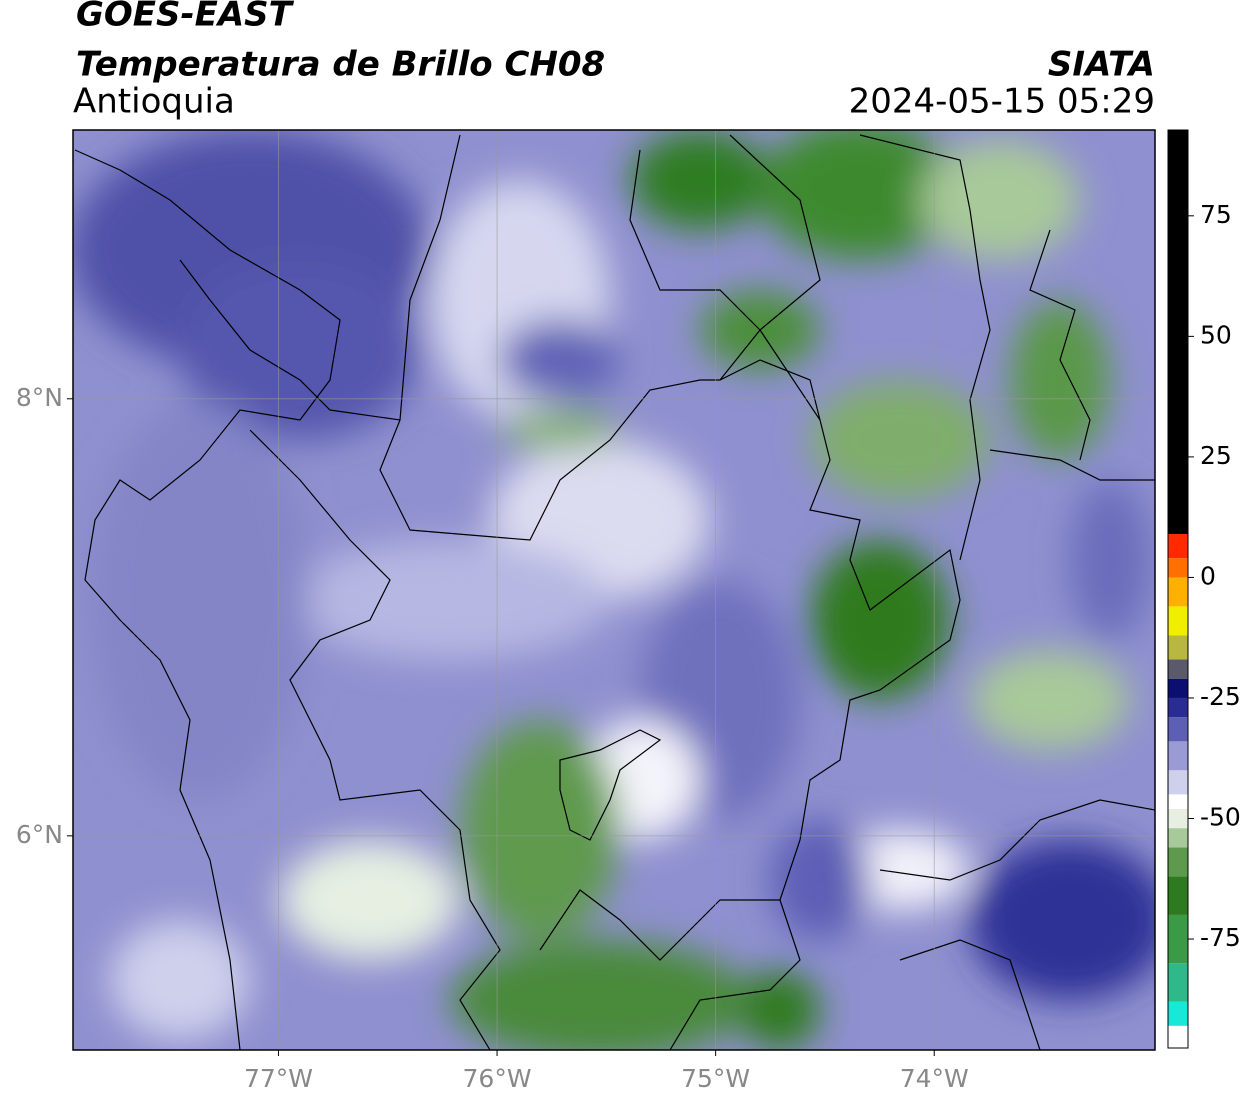 This screenshot has width=1252, height=1103. What do you see at coordinates (1002, 102) in the screenshot?
I see `timestamp: 2024-05-15 05:29` at bounding box center [1002, 102].